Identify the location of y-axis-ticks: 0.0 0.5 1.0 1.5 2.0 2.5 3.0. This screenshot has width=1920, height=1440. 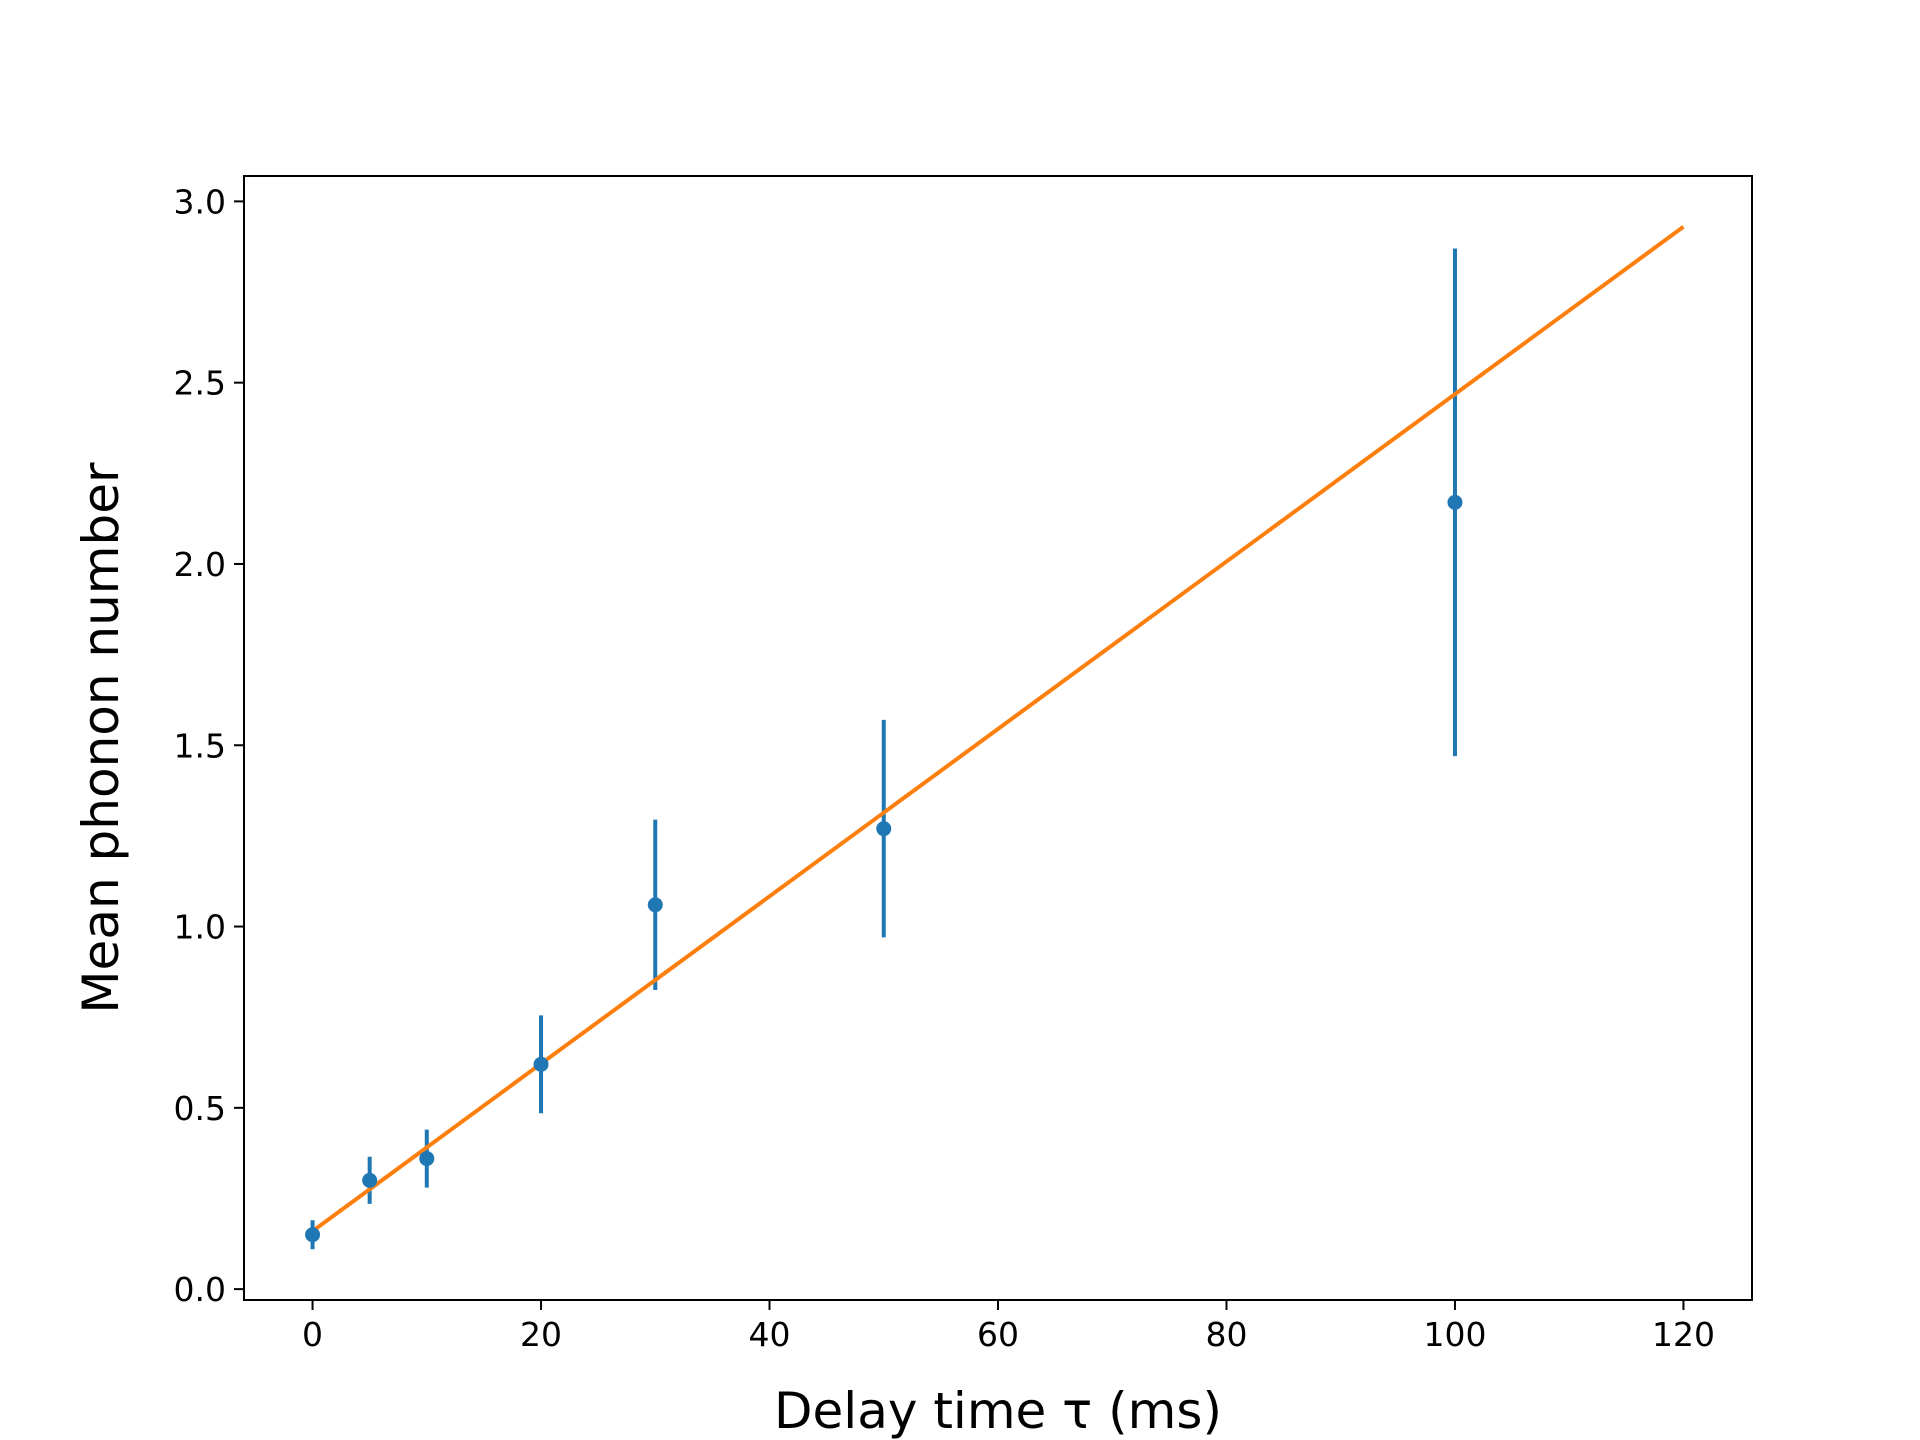
(209, 745).